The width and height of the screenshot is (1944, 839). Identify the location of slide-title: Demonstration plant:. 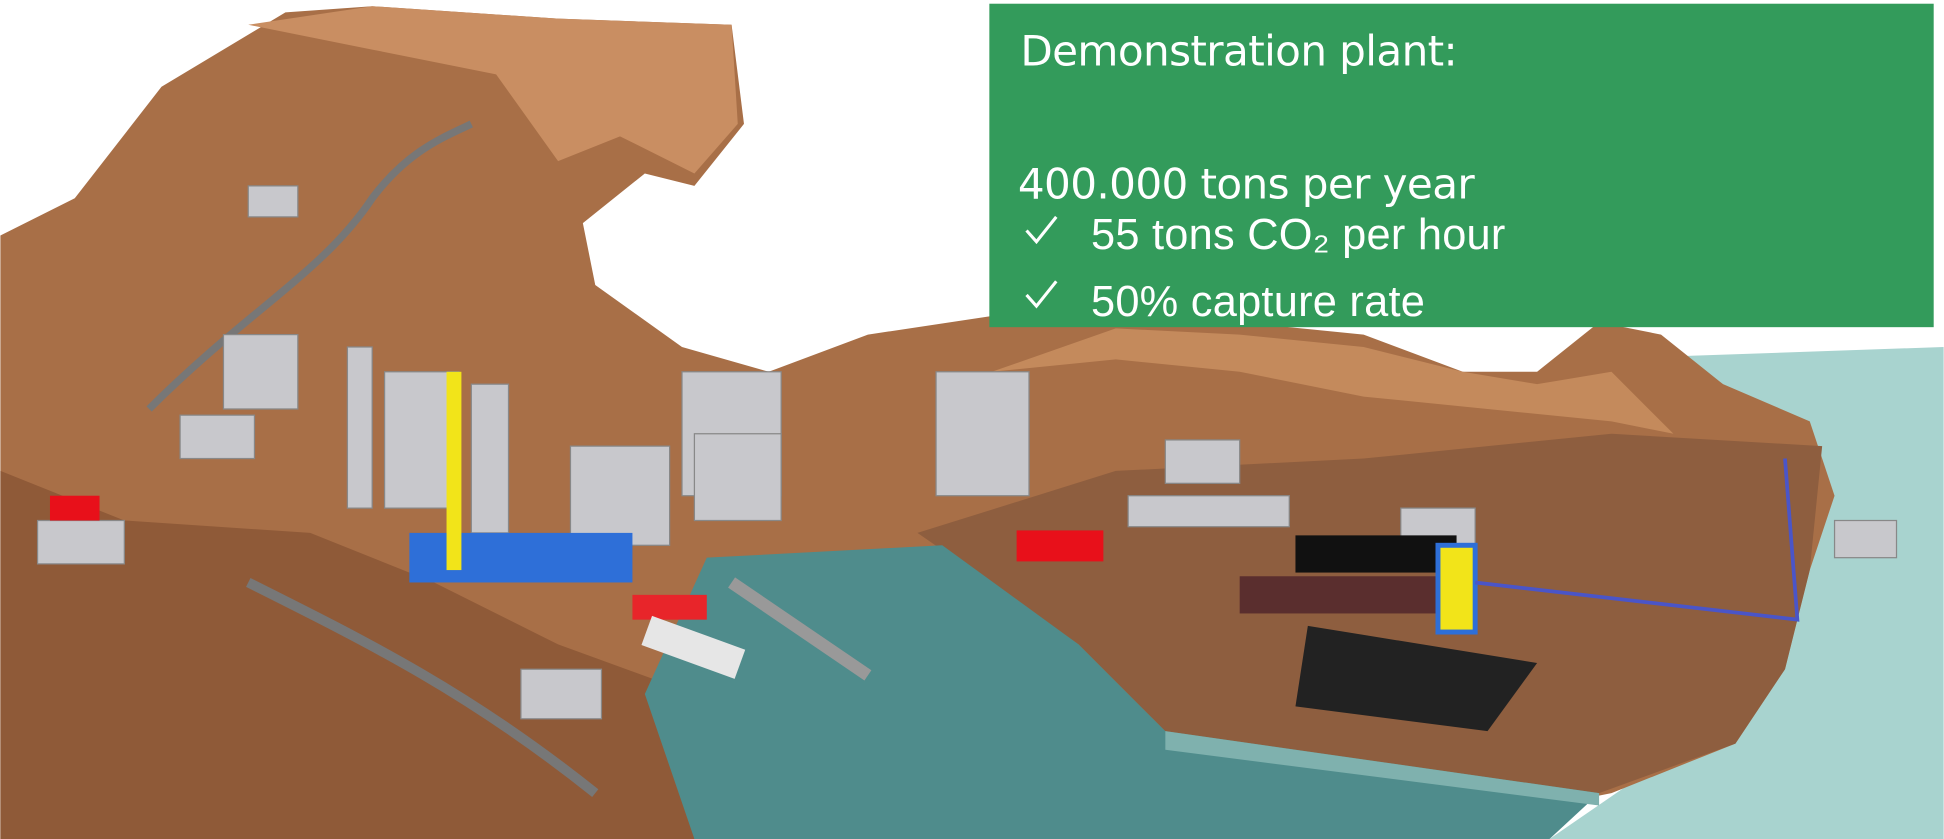
(1238, 51).